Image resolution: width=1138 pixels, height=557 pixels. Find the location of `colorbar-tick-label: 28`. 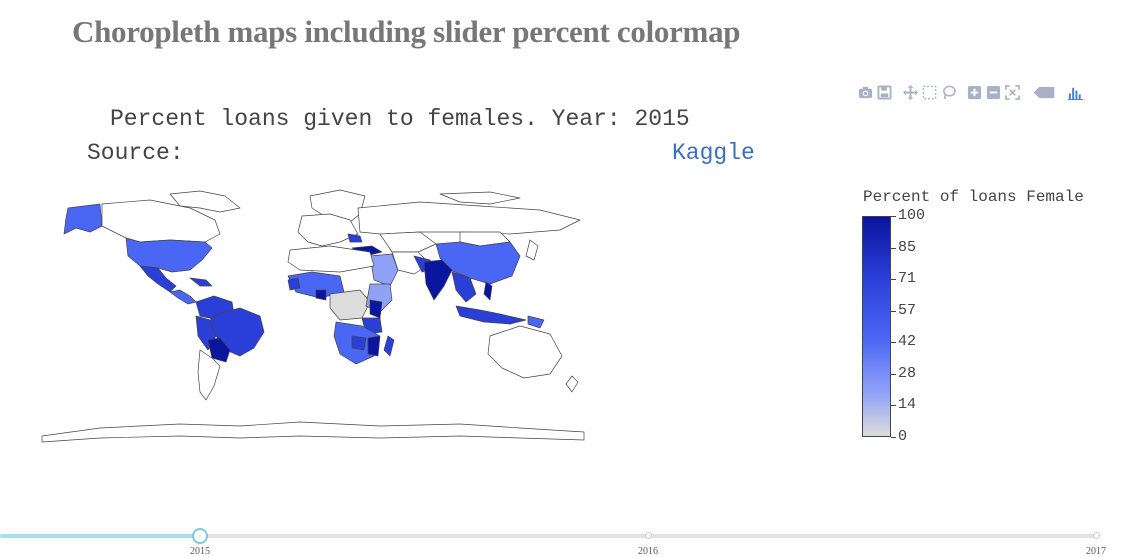

colorbar-tick-label: 28 is located at coordinates (907, 373).